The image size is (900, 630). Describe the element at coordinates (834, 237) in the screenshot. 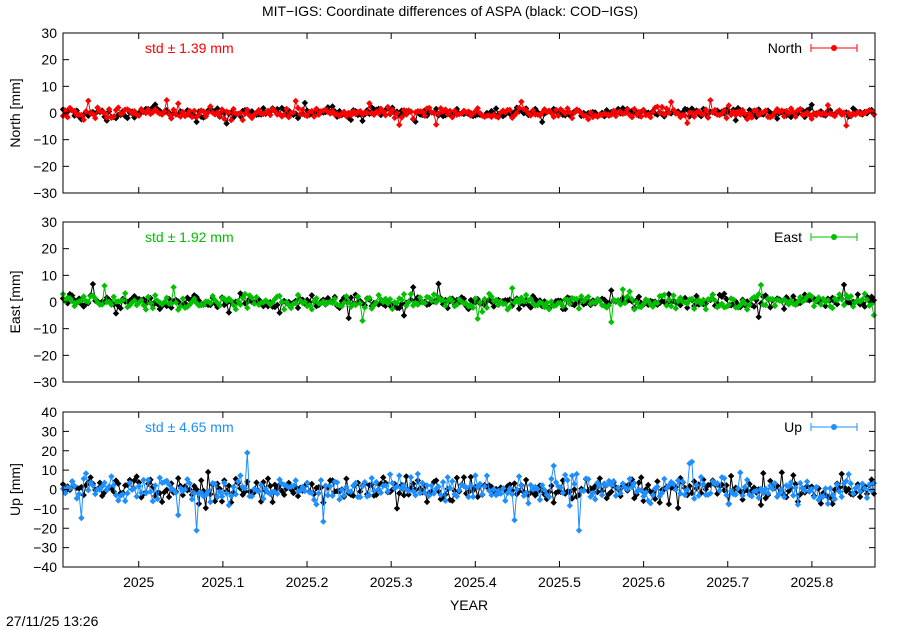

I see `legend-marker` at that location.